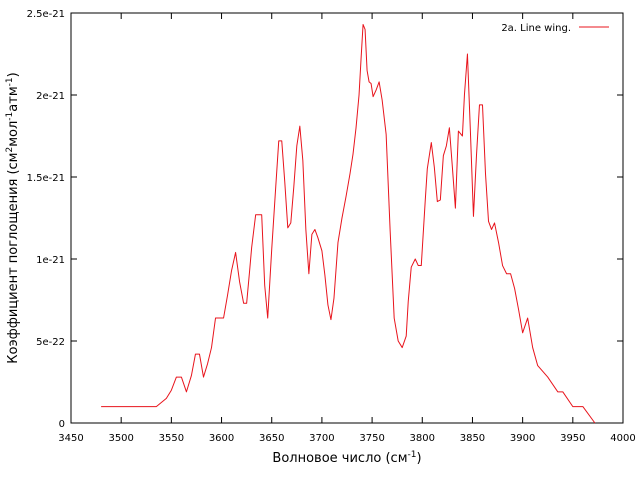 The height and width of the screenshot is (480, 640). What do you see at coordinates (13, 134) in the screenshot?
I see `y-axis-label-unit-2: мол` at bounding box center [13, 134].